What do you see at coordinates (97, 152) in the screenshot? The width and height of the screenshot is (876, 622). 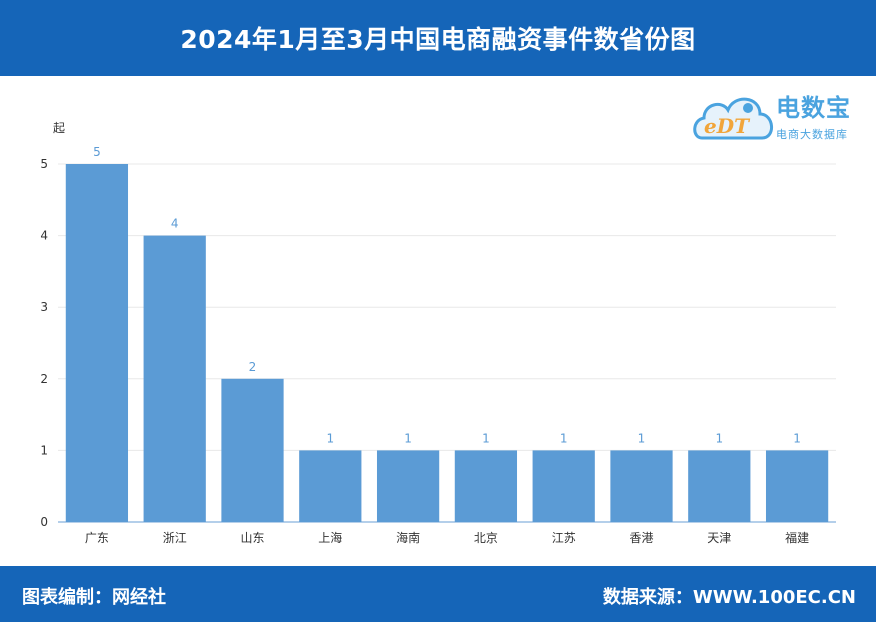 I see `bar-value-label: 5` at bounding box center [97, 152].